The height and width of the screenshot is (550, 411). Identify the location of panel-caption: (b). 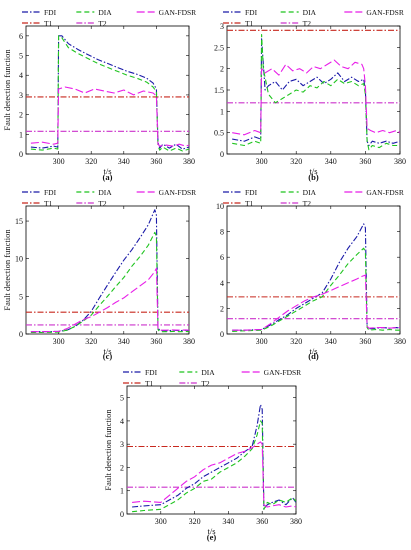
(313, 177).